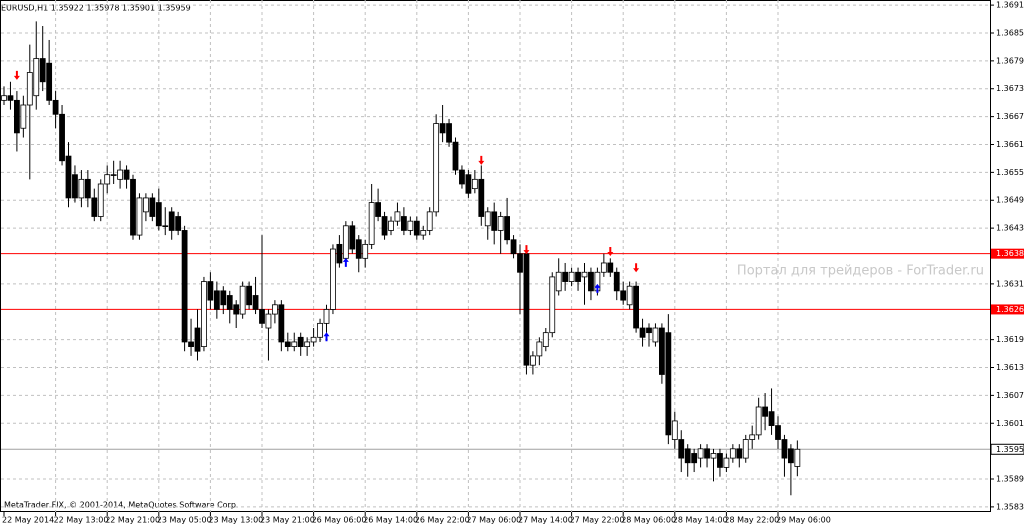  Describe the element at coordinates (235, 520) in the screenshot. I see `x-tick-label: 23 May 13:00` at that location.